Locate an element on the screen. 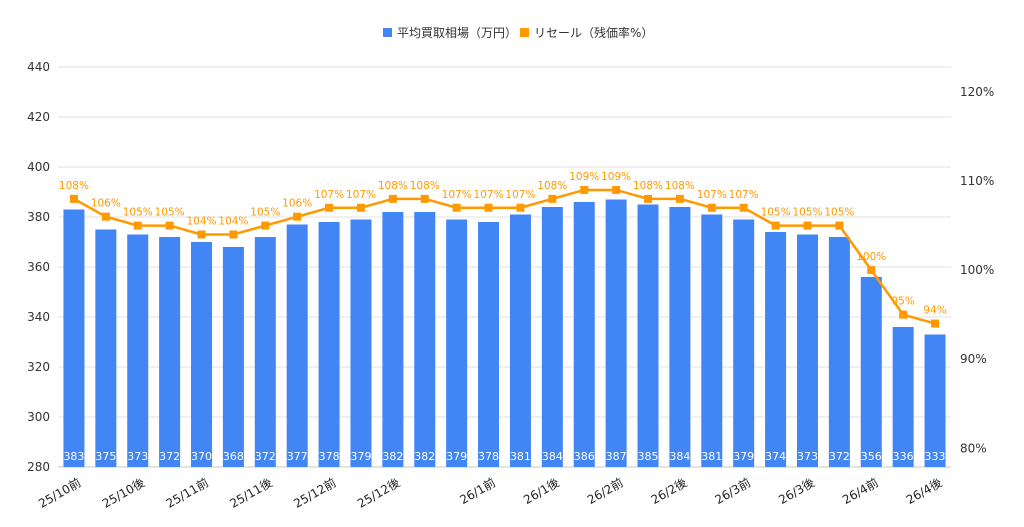 Image resolution: width=1024 pixels, height=527 pixels. bar-data-label: 378 is located at coordinates (488, 456).